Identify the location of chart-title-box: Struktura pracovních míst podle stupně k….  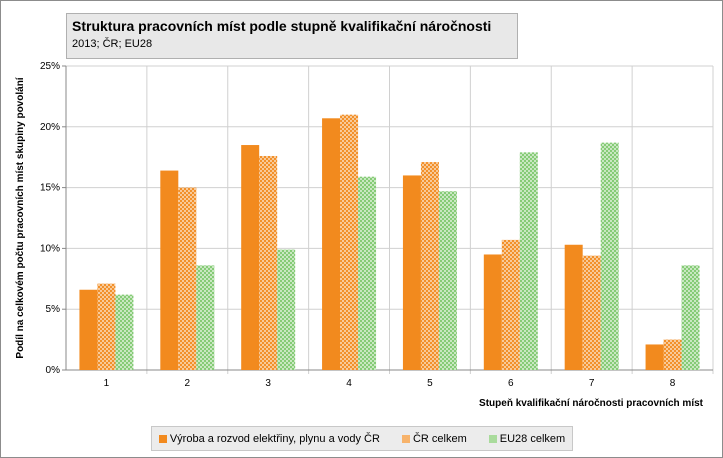
(292, 36).